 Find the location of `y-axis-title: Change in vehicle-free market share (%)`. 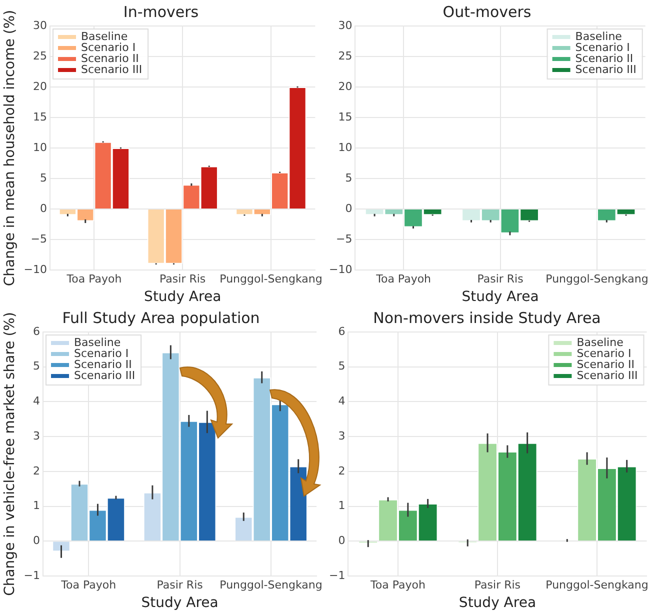

y-axis-title: Change in vehicle-free market share (%) is located at coordinates (10, 454).